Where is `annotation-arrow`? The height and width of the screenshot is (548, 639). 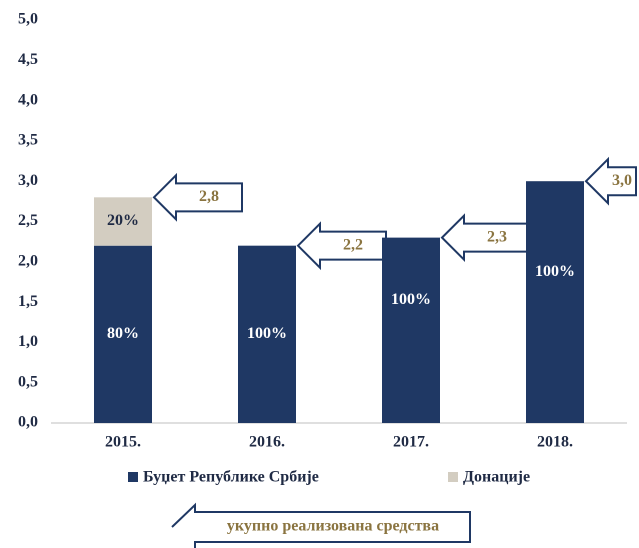
annotation-arrow is located at coordinates (321, 525).